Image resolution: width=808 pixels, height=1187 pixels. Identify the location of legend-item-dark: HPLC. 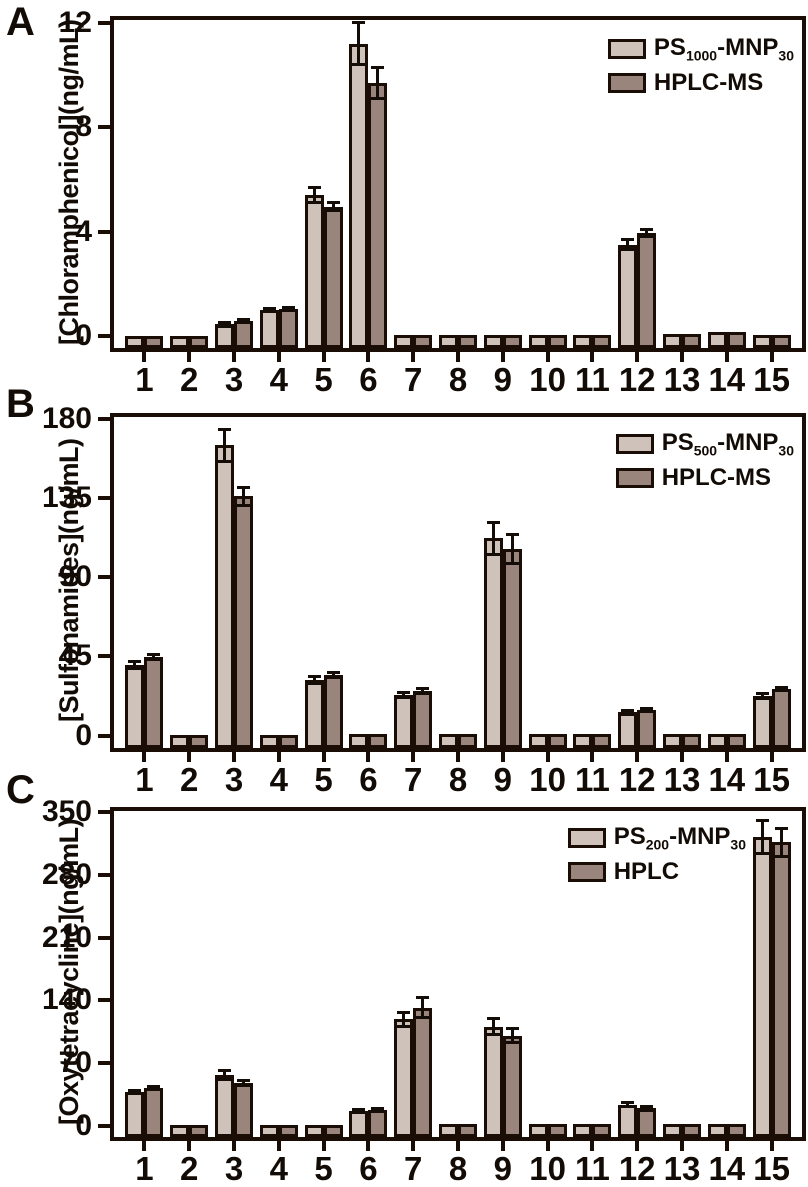
(656, 872).